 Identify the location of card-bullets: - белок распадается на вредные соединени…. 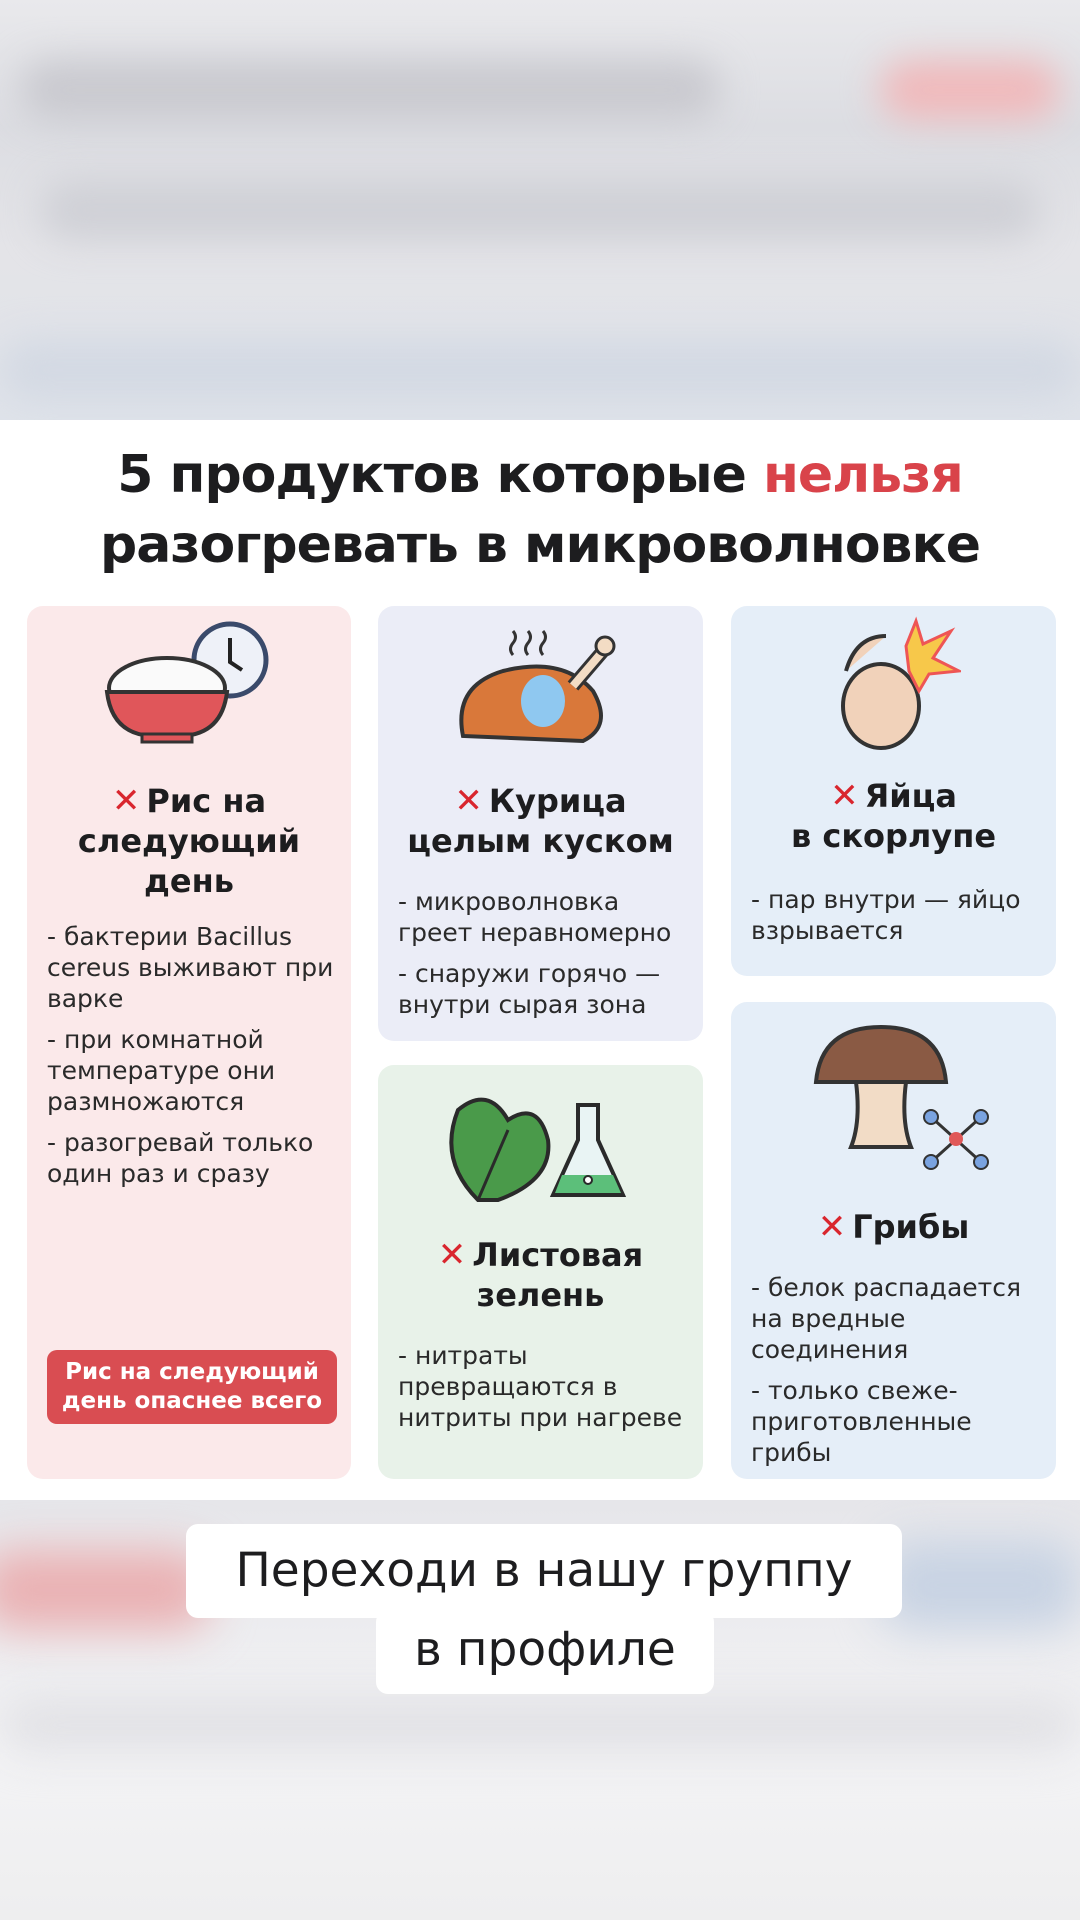
(898, 1375).